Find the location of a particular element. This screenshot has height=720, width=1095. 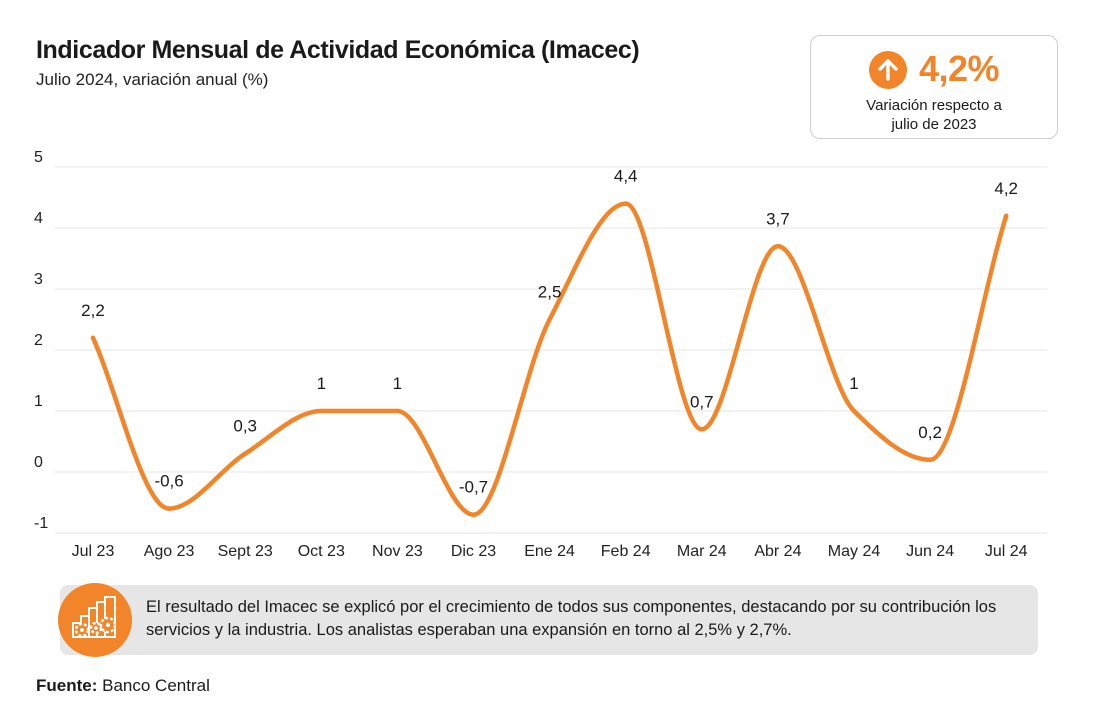

x-tick-label: Abr 24 is located at coordinates (777, 551).